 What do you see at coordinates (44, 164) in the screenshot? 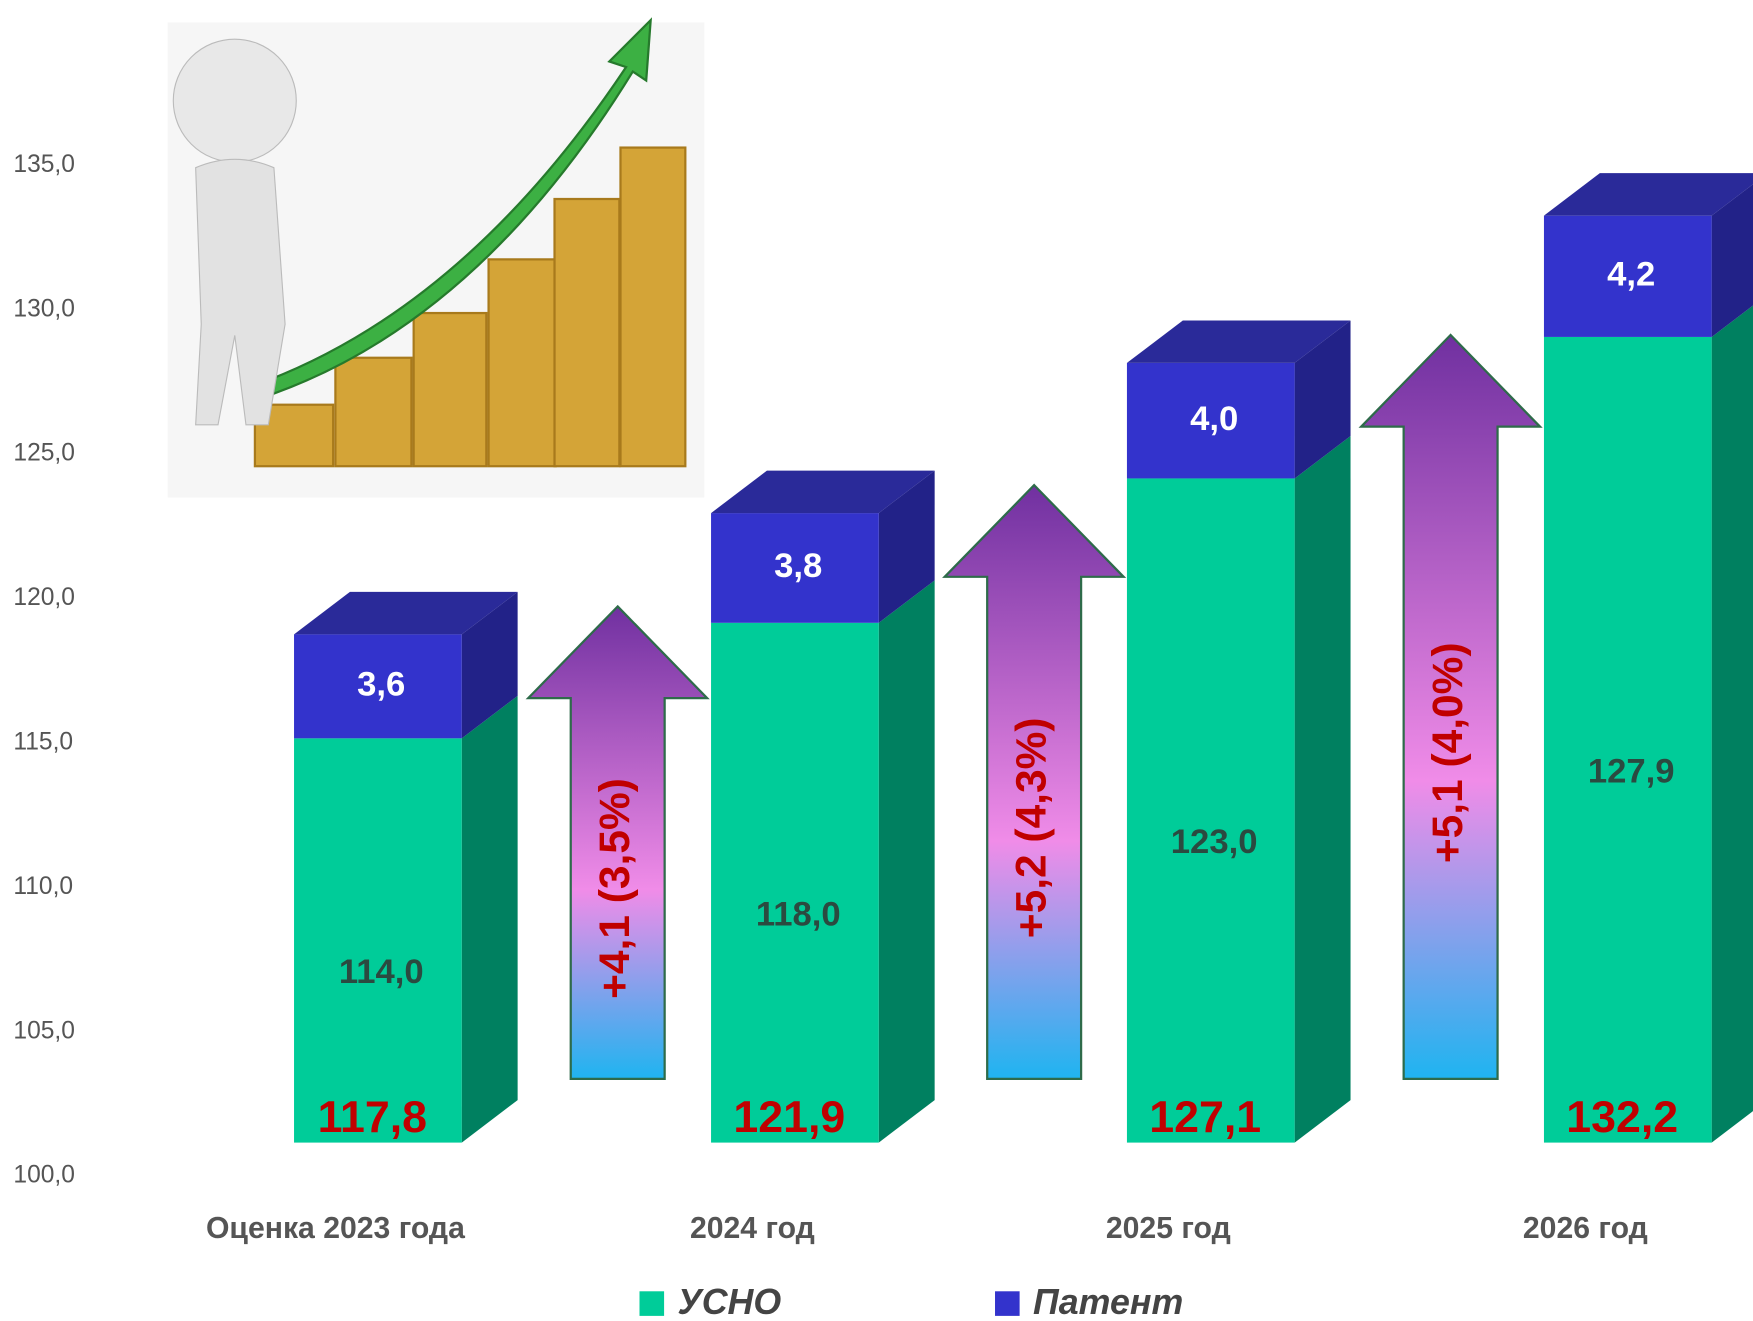
I see `y-tick-label: 135,0` at bounding box center [44, 164].